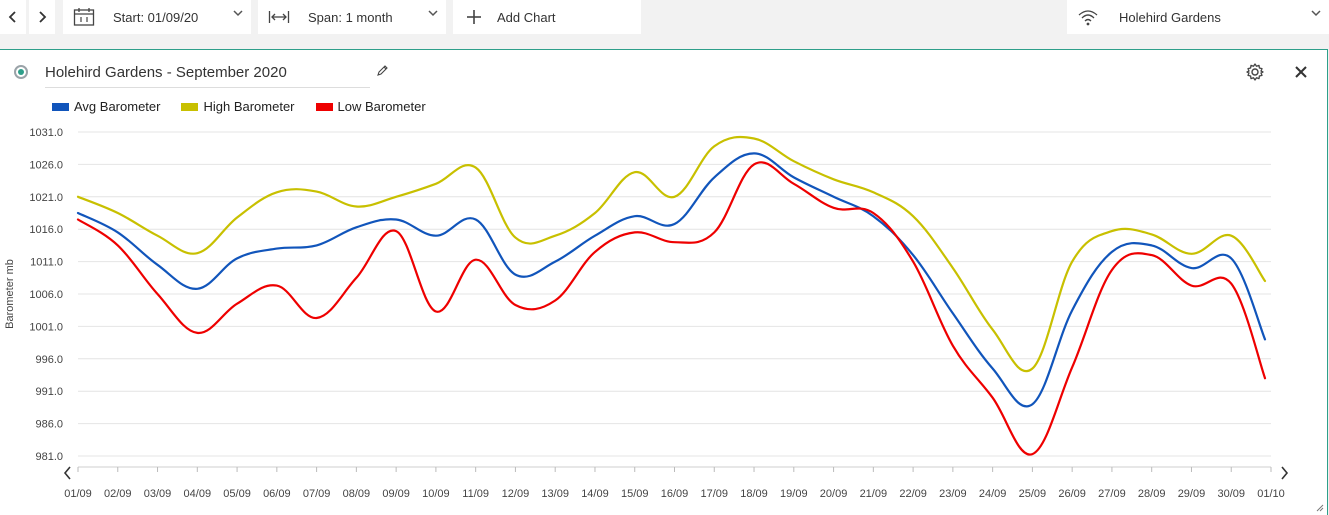 This screenshot has height=515, width=1329. What do you see at coordinates (913, 494) in the screenshot?
I see `x-tick-label: 22/09` at bounding box center [913, 494].